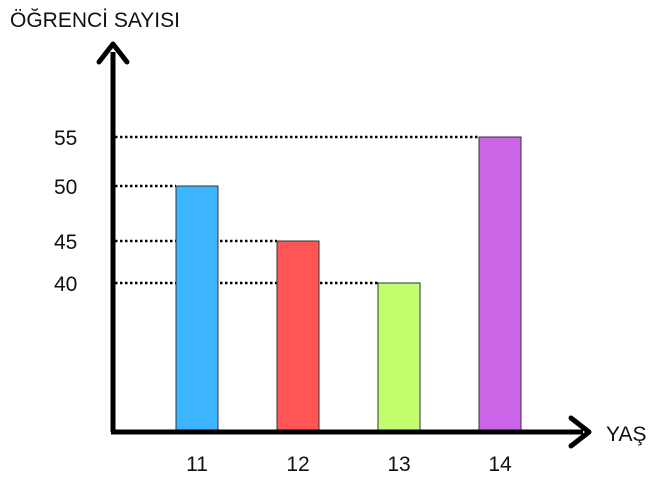 The width and height of the screenshot is (657, 482). I want to click on x-axis-title: YAŞ, so click(626, 434).